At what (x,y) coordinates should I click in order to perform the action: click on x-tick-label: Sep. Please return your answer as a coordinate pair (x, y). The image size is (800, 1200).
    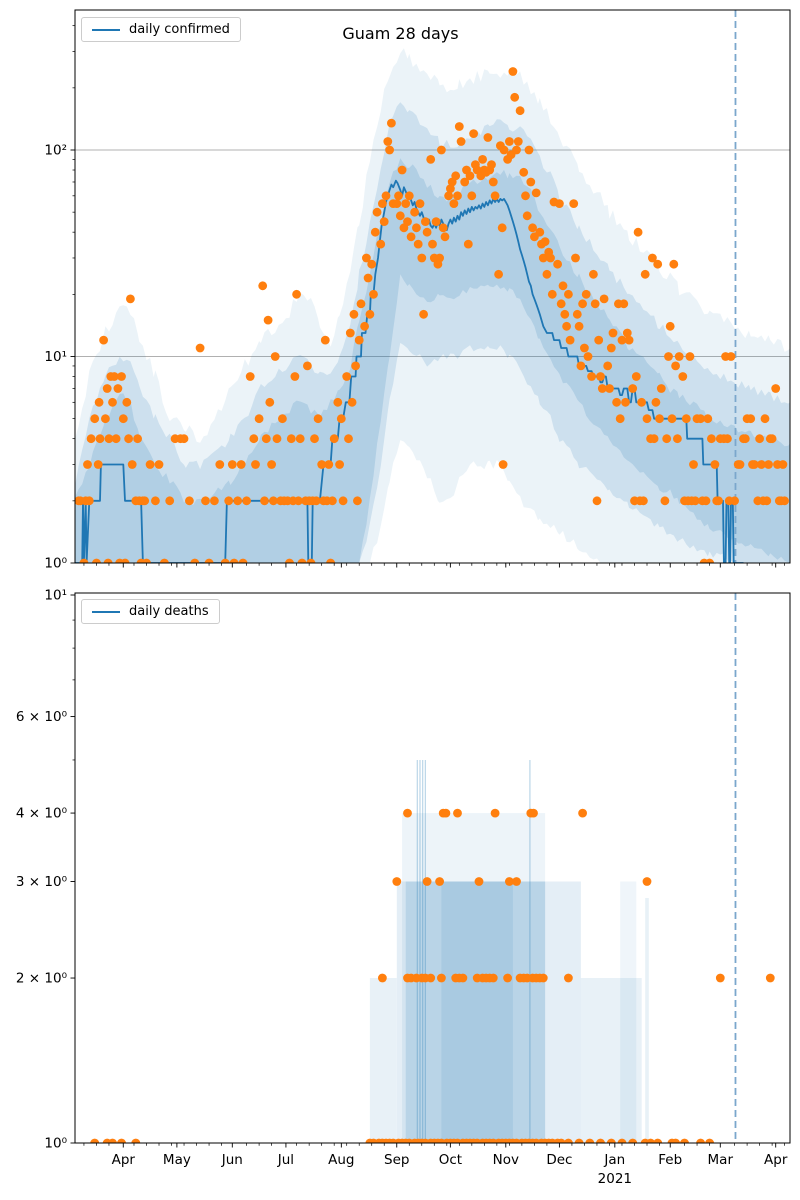
    Looking at the image, I should click on (396, 1160).